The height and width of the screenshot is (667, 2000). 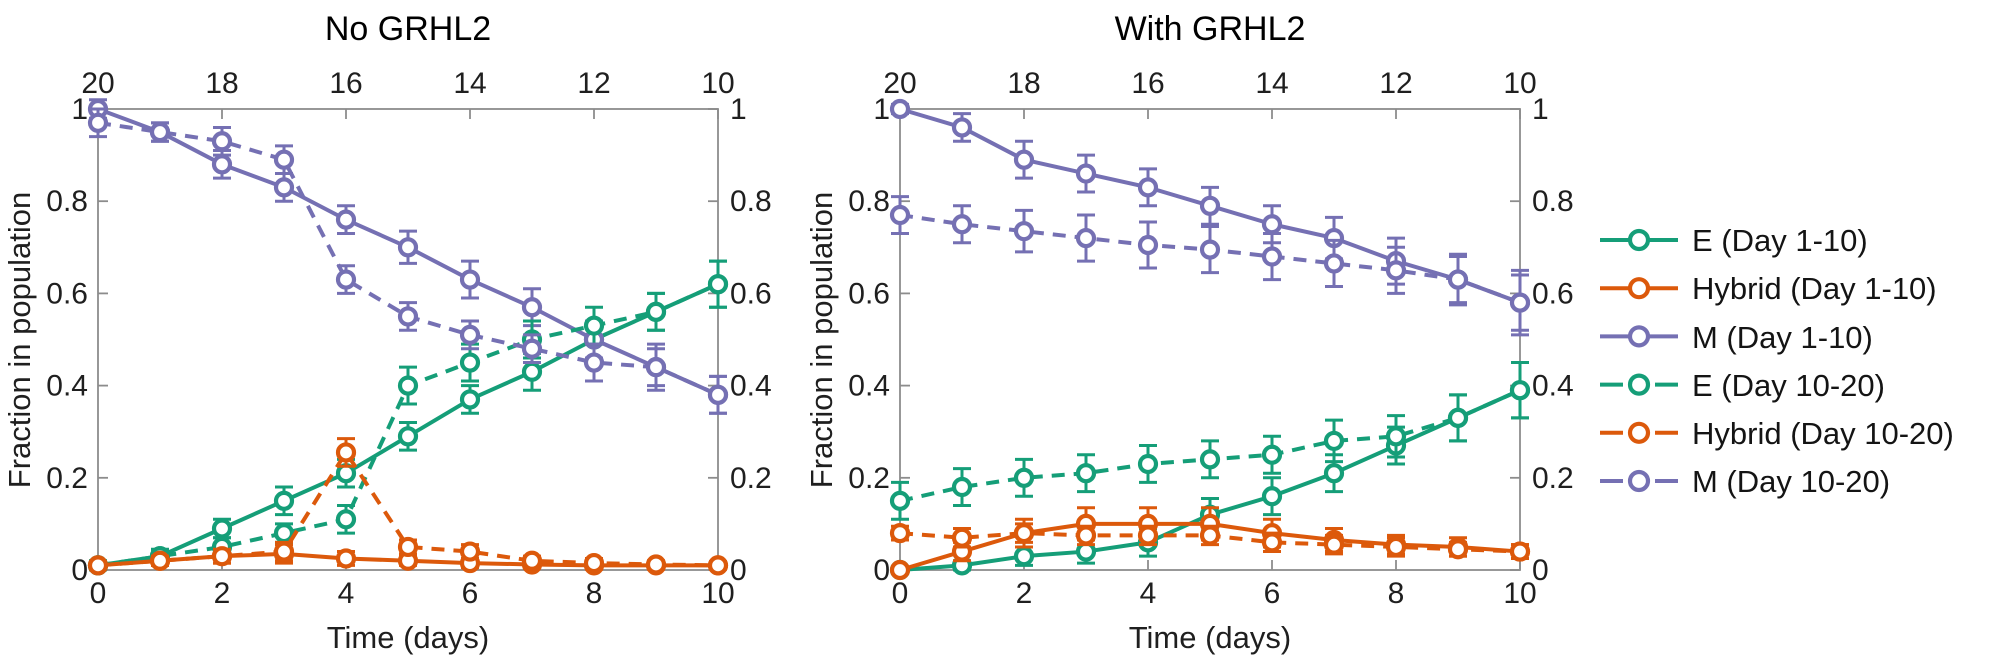 What do you see at coordinates (67, 478) in the screenshot?
I see `y-tick-label: 0.2` at bounding box center [67, 478].